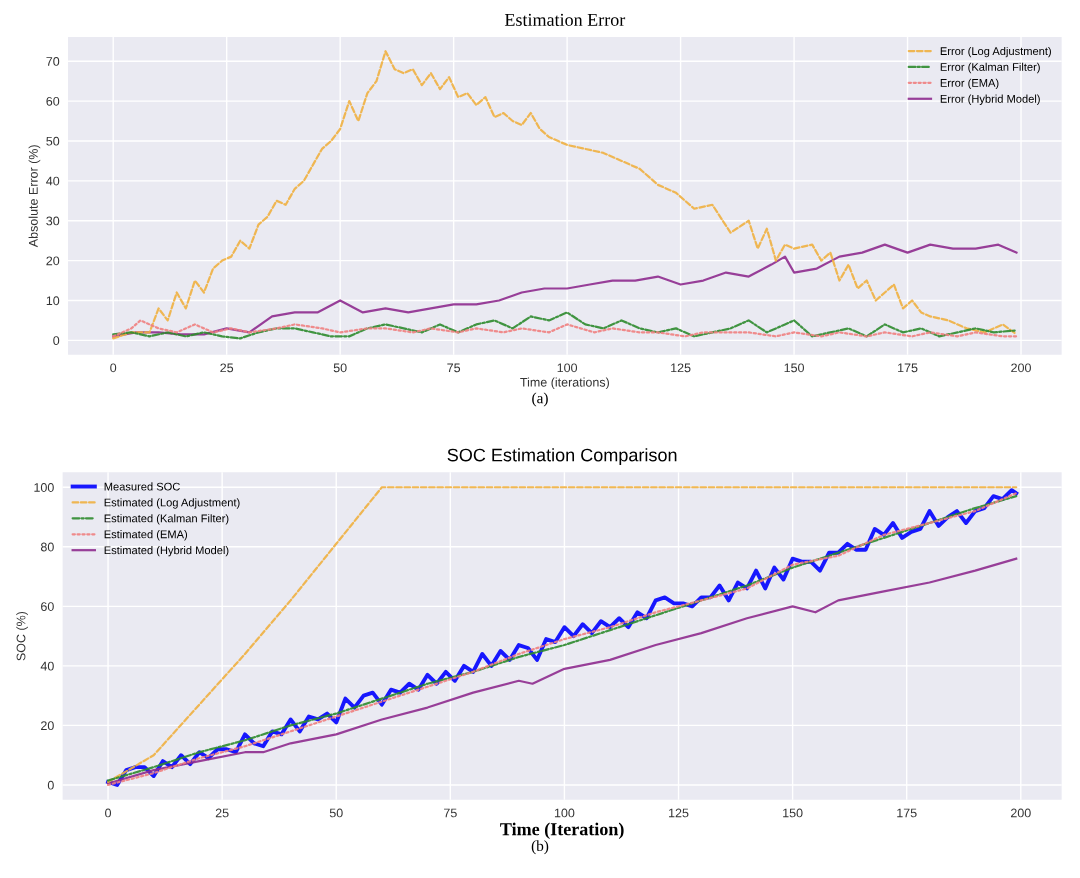 This screenshot has height=878, width=1080. What do you see at coordinates (540, 399) in the screenshot?
I see `text: (a)` at bounding box center [540, 399].